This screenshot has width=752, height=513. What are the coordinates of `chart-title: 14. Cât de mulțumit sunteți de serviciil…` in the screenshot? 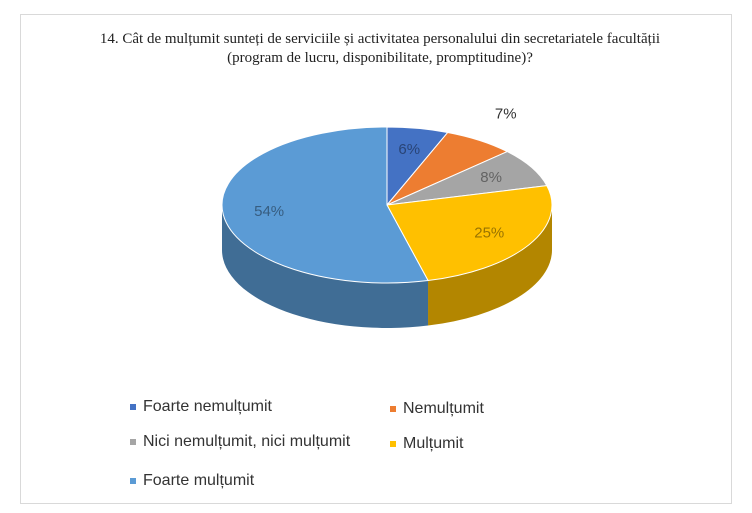 It's located at (380, 48).